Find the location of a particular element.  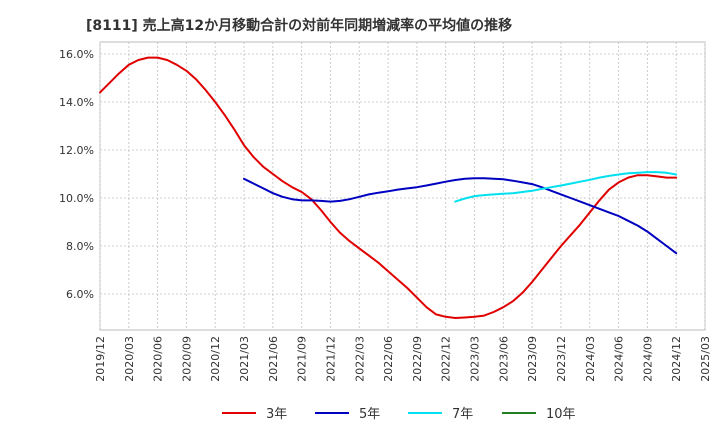

x-tick-label: 2020/03 is located at coordinates (129, 359).